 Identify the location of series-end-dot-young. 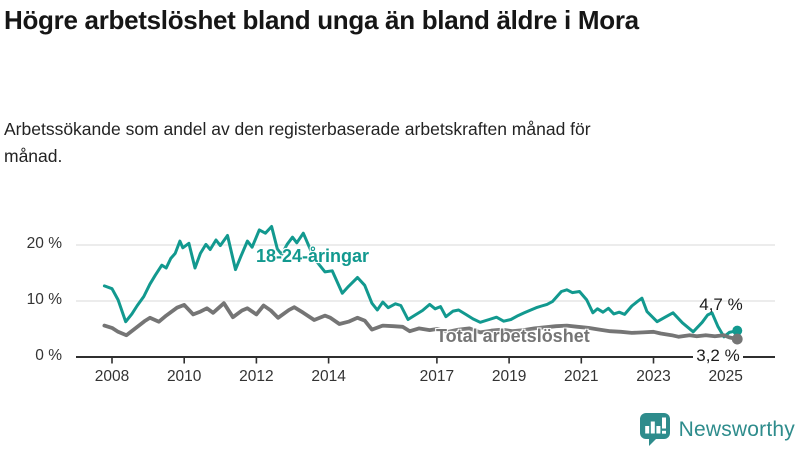
(737, 330).